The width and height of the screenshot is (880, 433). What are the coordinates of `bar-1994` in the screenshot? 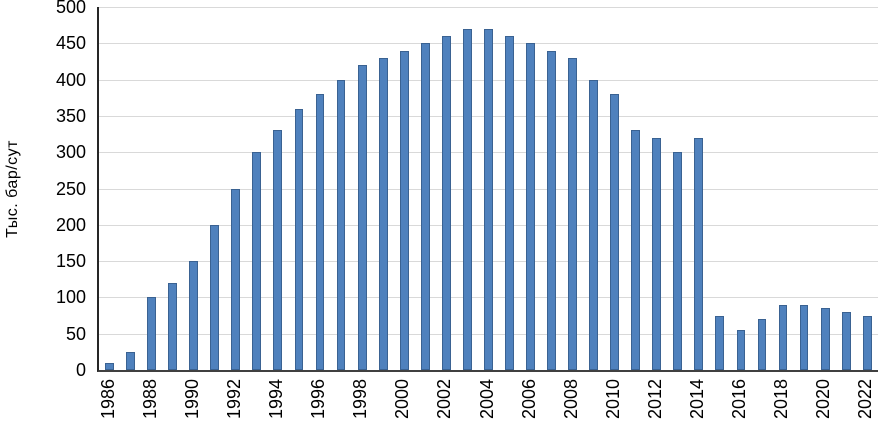 It's located at (278, 250).